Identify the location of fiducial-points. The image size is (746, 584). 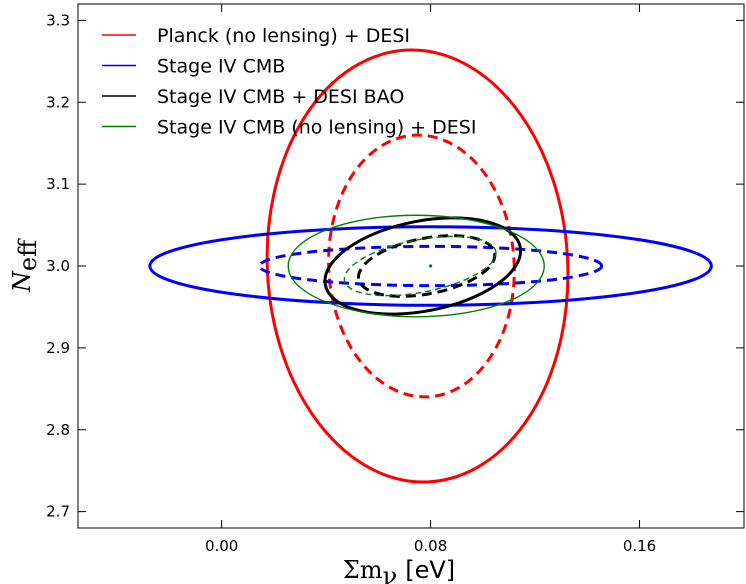
(430, 266).